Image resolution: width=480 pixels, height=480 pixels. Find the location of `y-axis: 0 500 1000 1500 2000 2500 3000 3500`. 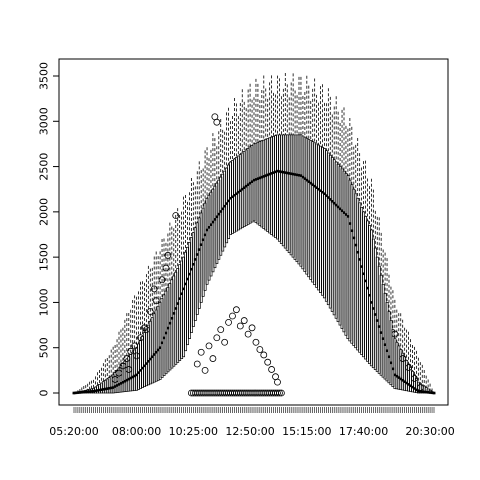

y-axis: 0 500 1000 1500 2000 2500 3000 3500 is located at coordinates (49, 229).